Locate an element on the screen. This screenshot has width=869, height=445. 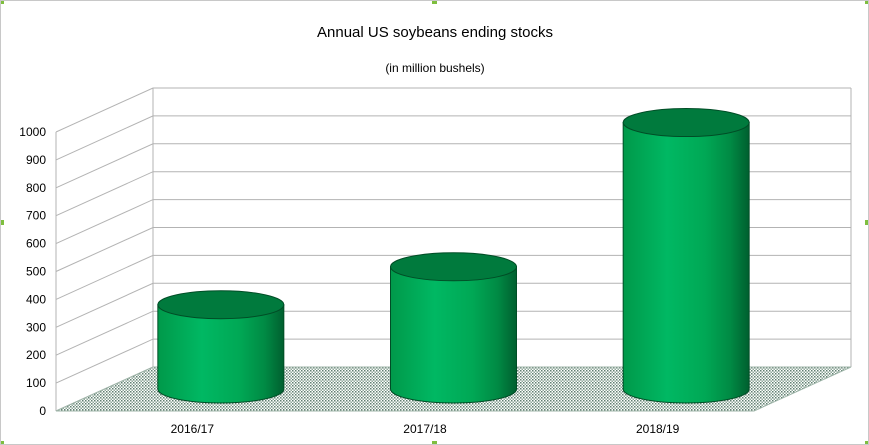
chart-title: Annual US soybeans ending stocks is located at coordinates (435, 32).